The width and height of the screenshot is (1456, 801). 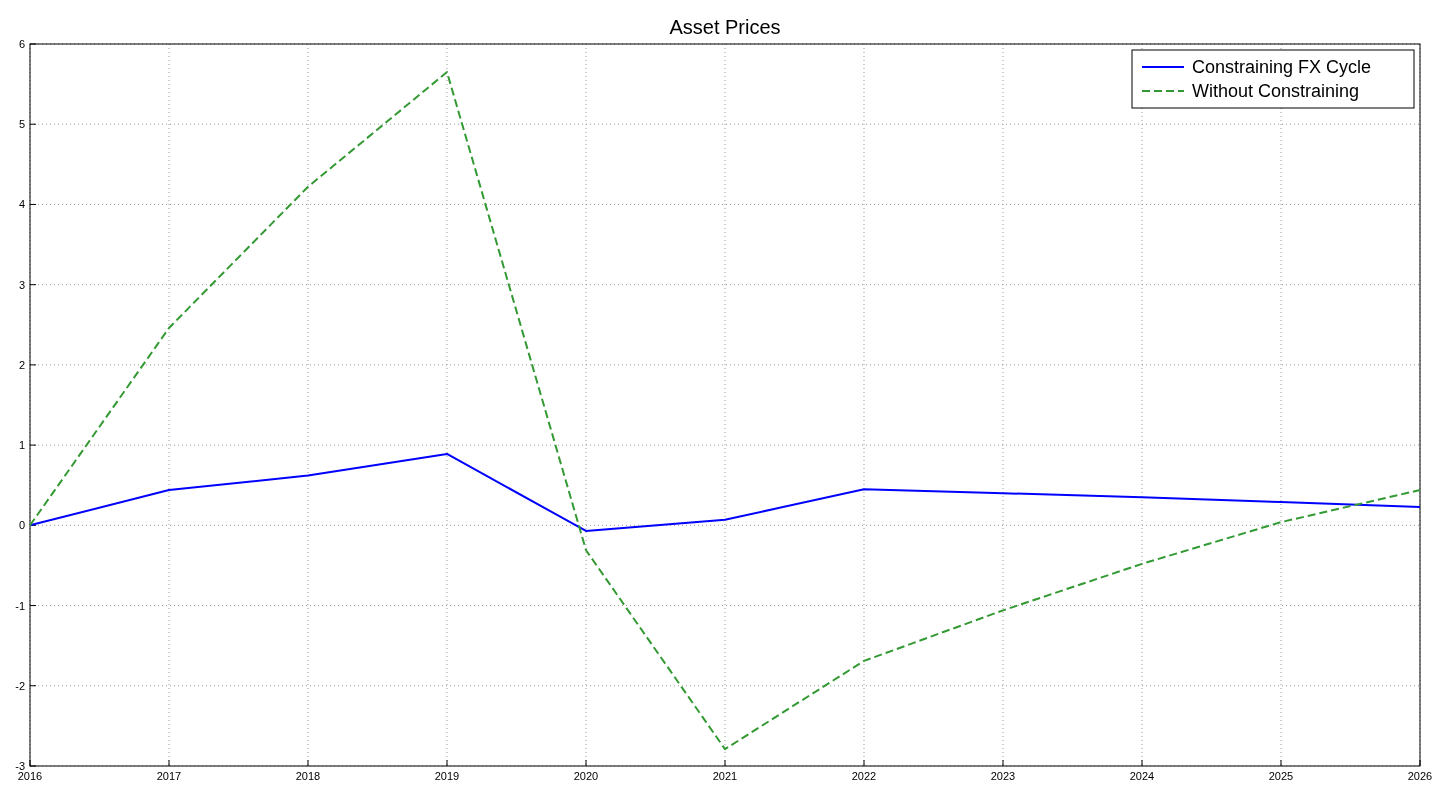 What do you see at coordinates (308, 776) in the screenshot?
I see `x-tick-label: 2018` at bounding box center [308, 776].